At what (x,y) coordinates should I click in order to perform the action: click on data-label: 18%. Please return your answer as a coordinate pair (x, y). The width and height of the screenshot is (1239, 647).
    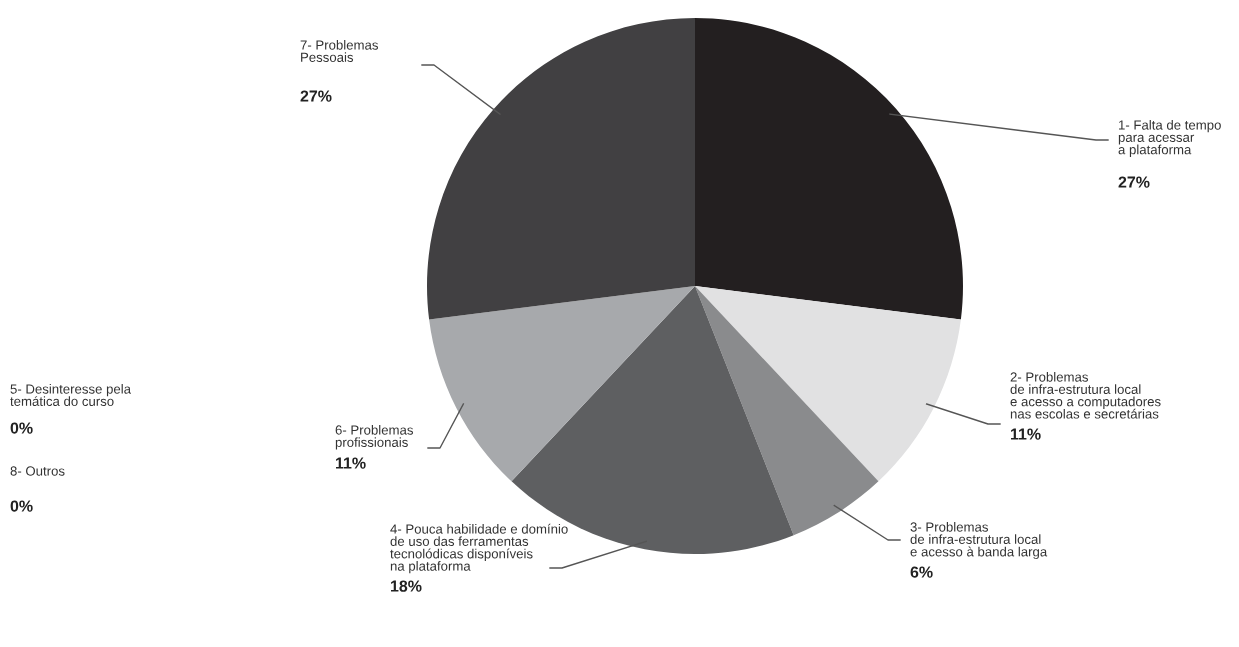
    Looking at the image, I should click on (406, 586).